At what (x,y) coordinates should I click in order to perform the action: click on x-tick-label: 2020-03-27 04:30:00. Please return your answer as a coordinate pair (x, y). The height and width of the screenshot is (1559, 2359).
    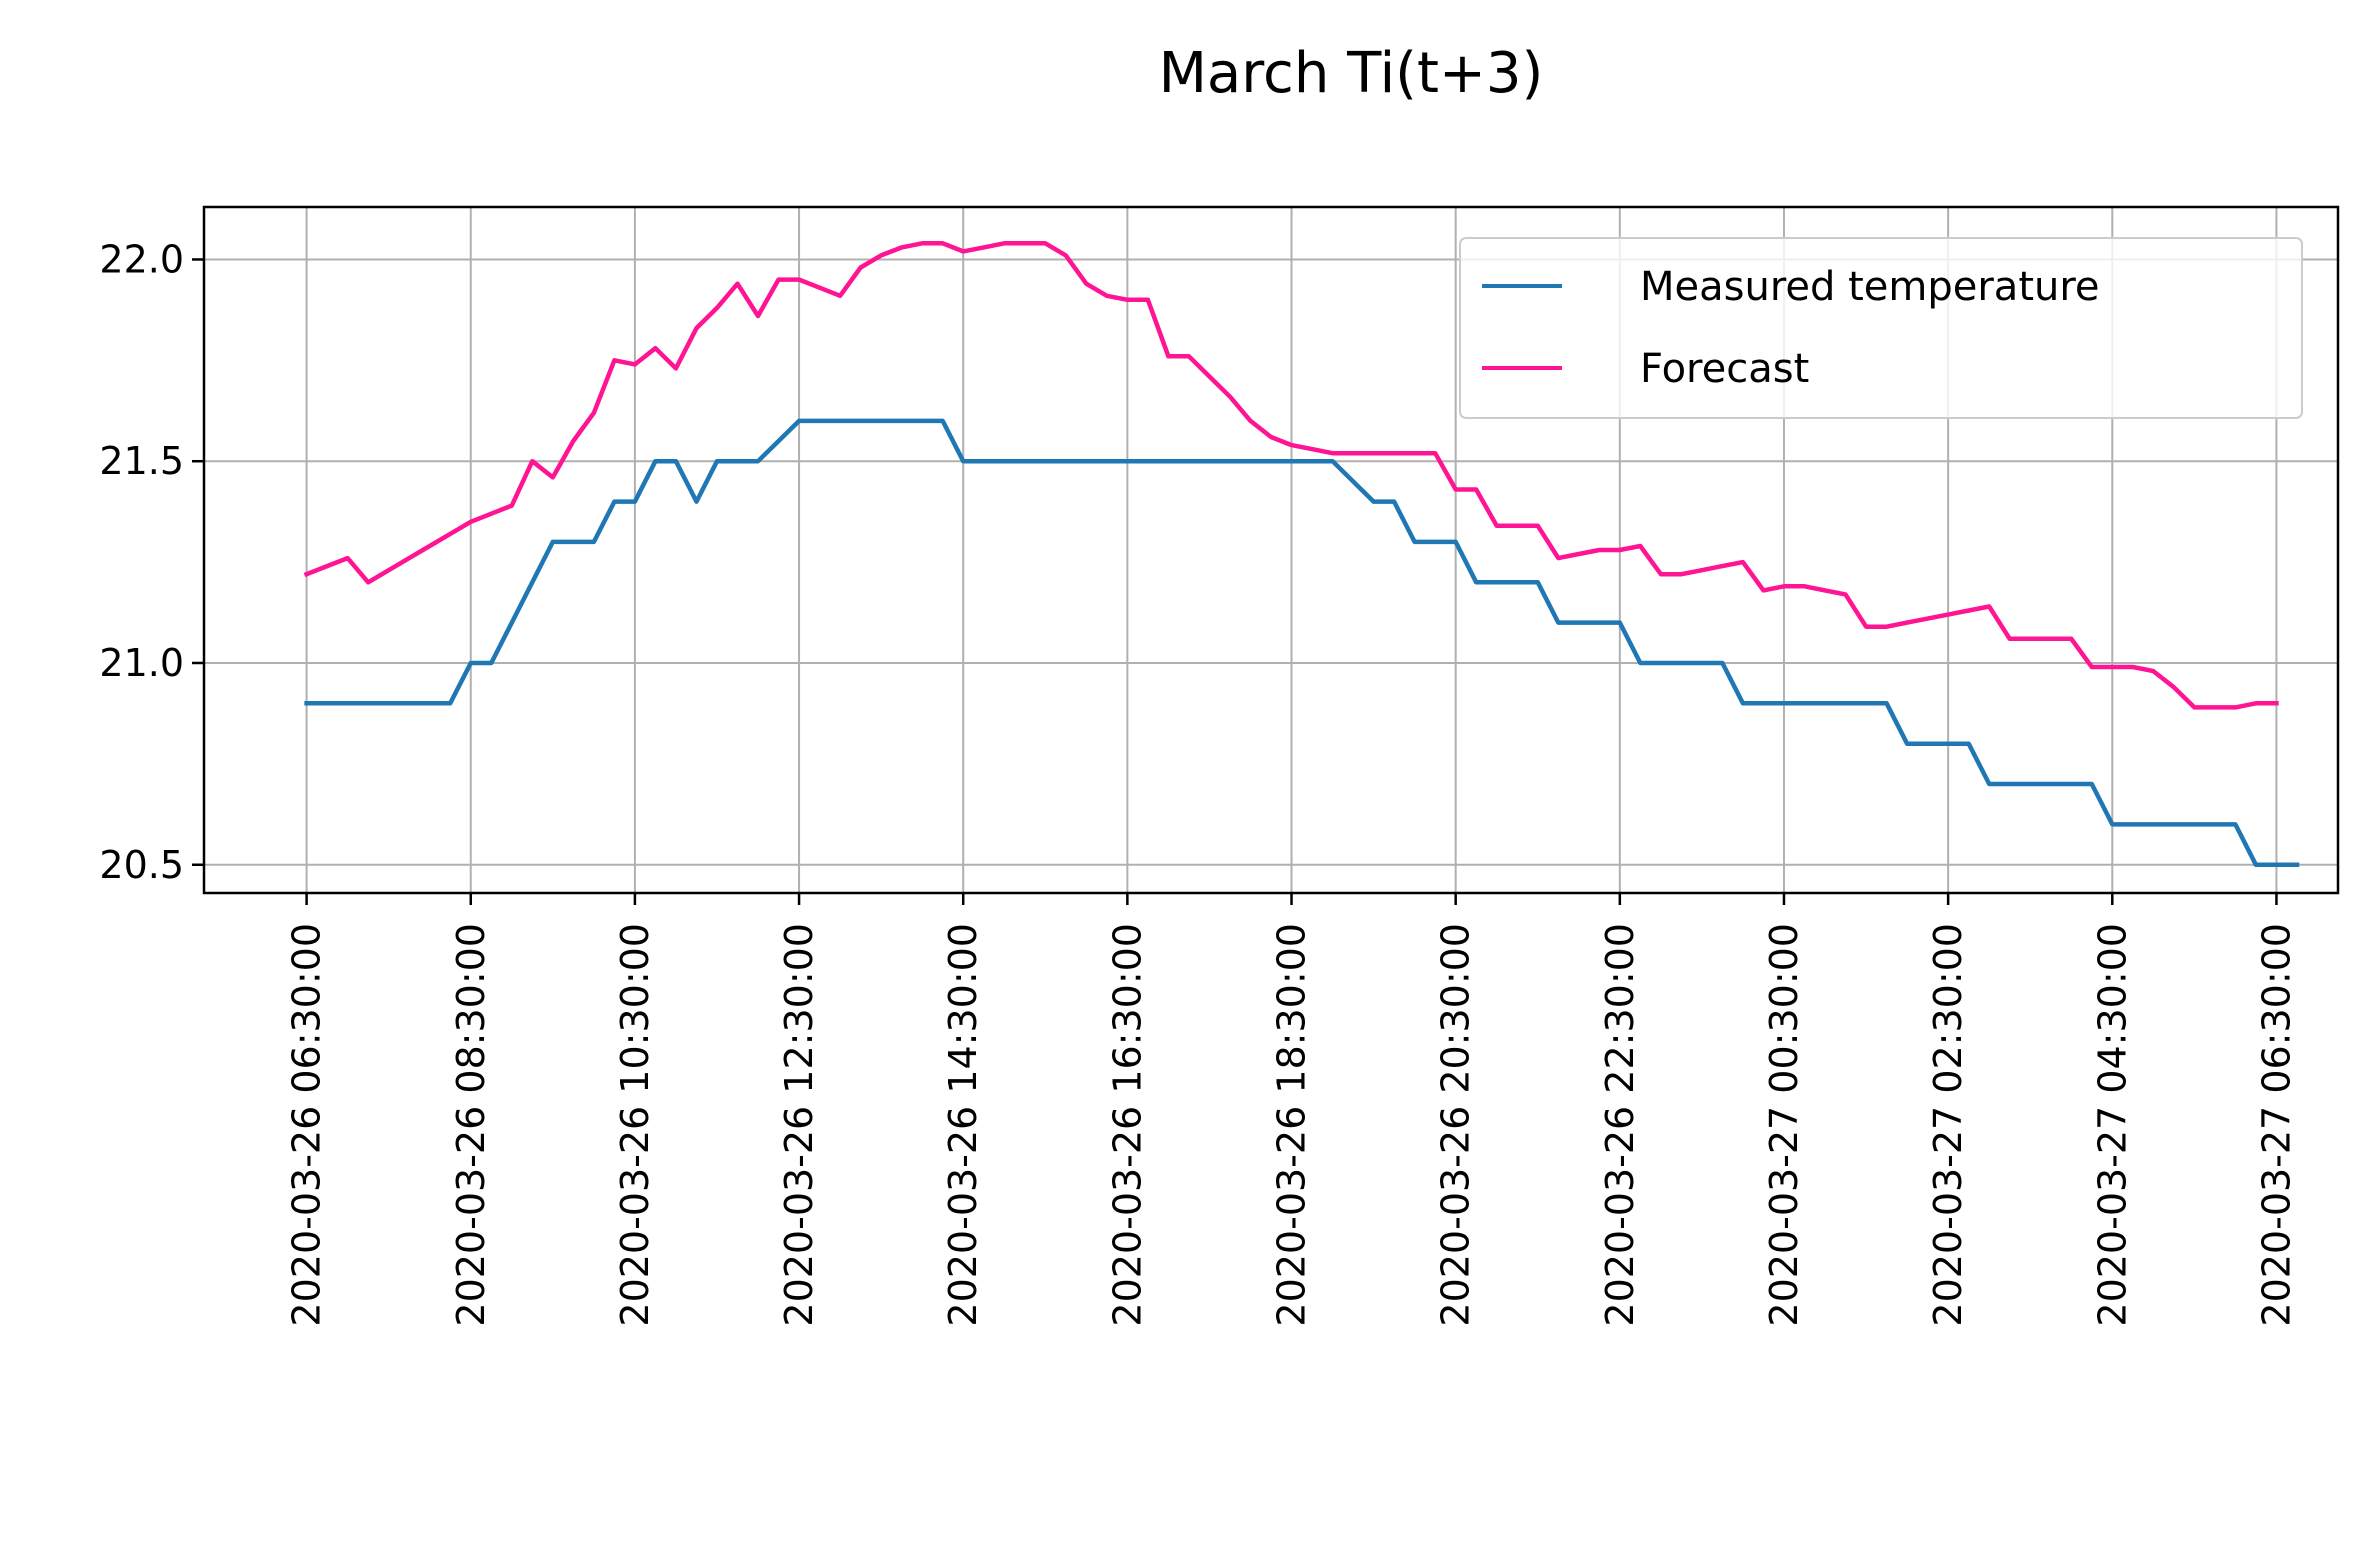
    Looking at the image, I should click on (2112, 1125).